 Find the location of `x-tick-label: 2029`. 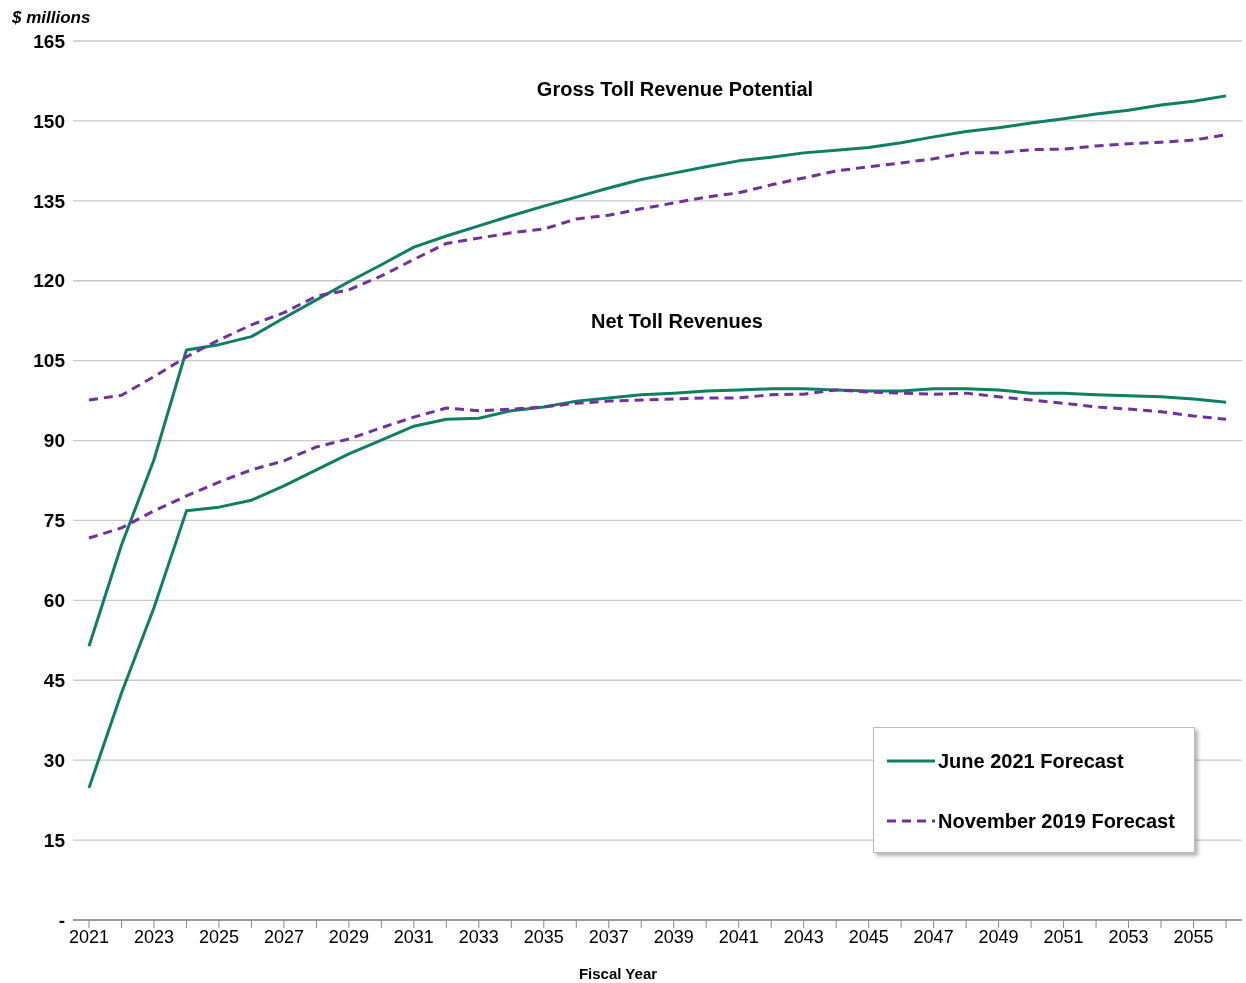

x-tick-label: 2029 is located at coordinates (348, 936).